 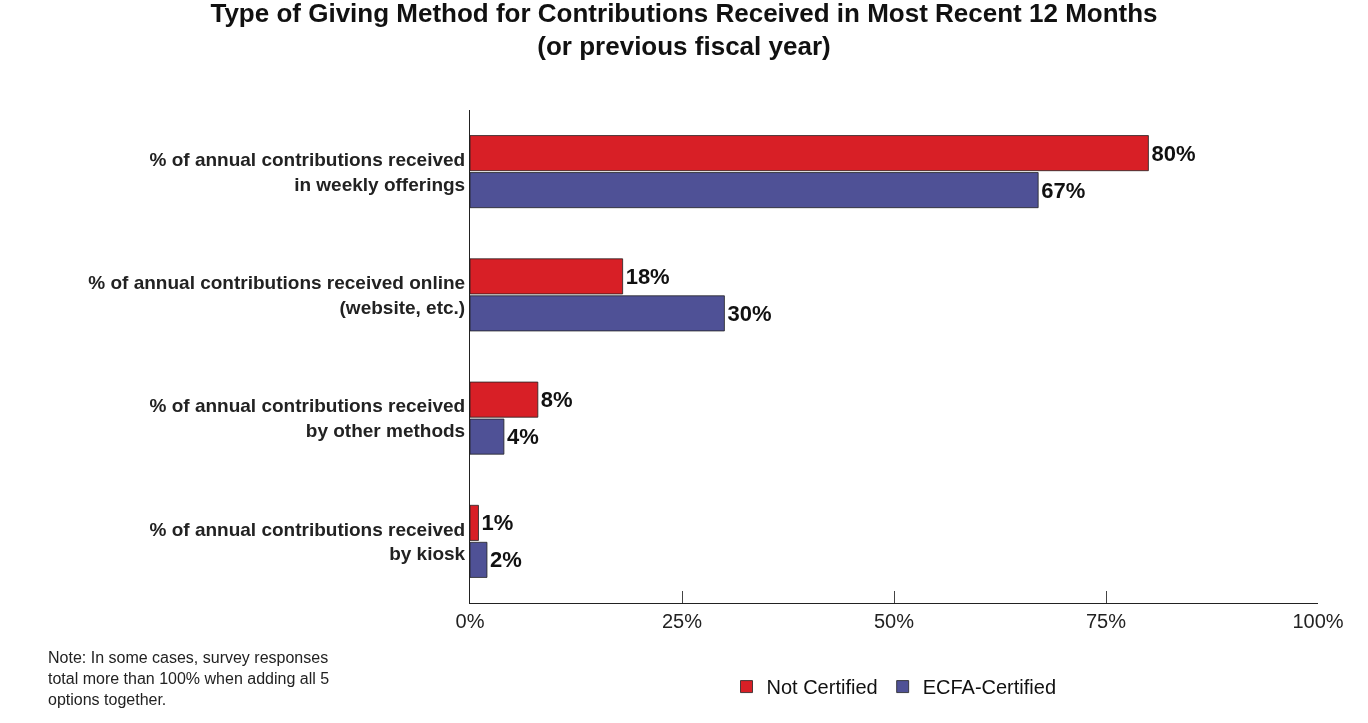 I want to click on data-label: 18%, so click(x=647, y=276).